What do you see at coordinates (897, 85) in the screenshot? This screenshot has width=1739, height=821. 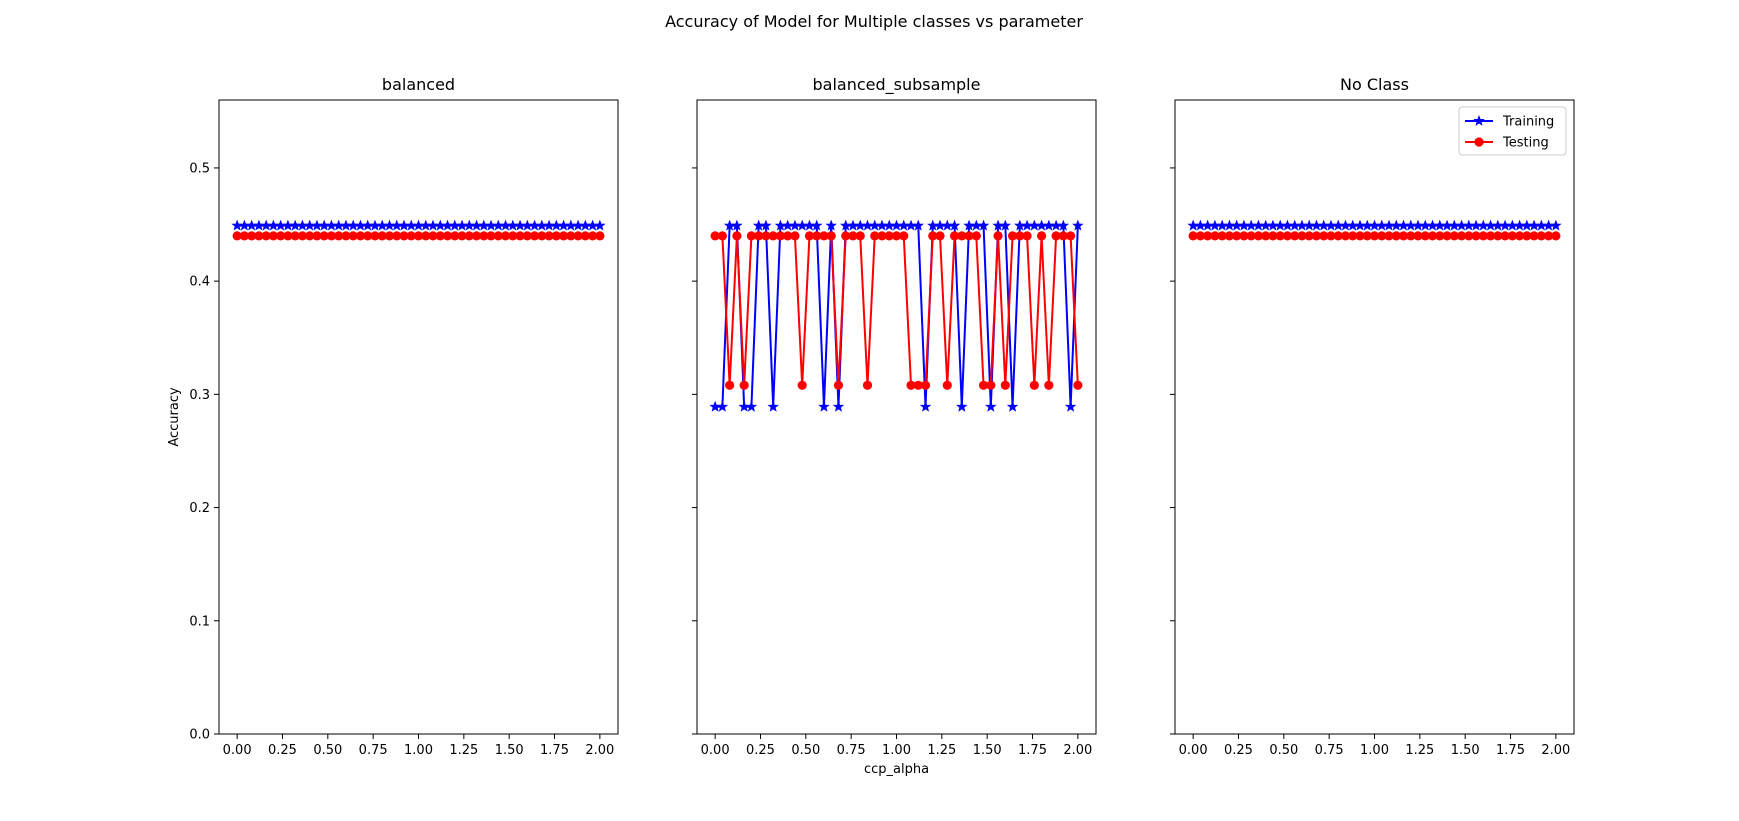 I see `subplot-title: balanced_subsample` at bounding box center [897, 85].